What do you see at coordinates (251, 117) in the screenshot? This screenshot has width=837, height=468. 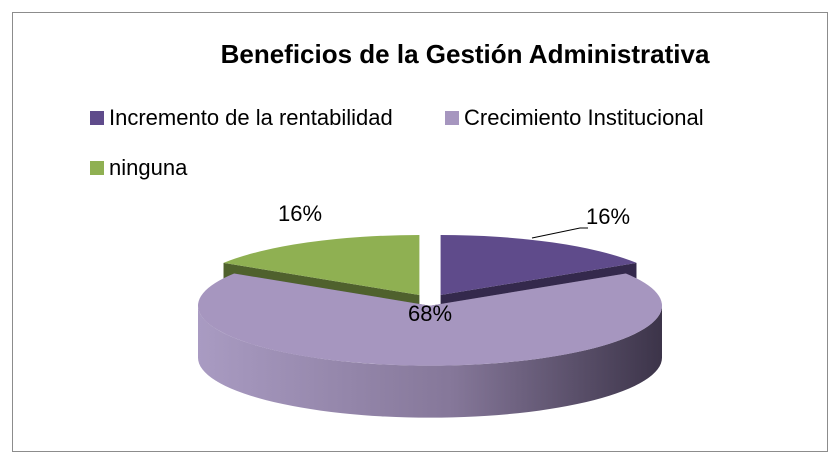 I see `legend-label: Incremento de la rentabilidad` at bounding box center [251, 117].